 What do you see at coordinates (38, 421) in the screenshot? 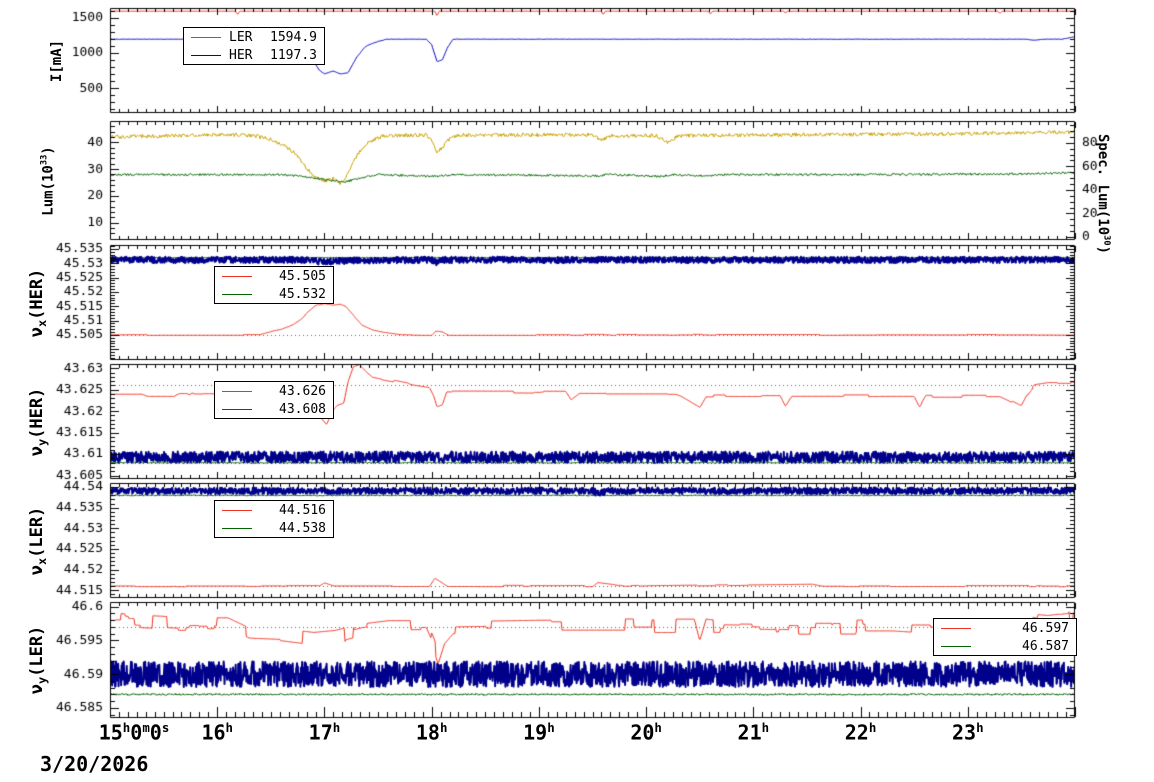
I see `y-axis-title-nu-y-her: νy(HER)` at bounding box center [38, 421].